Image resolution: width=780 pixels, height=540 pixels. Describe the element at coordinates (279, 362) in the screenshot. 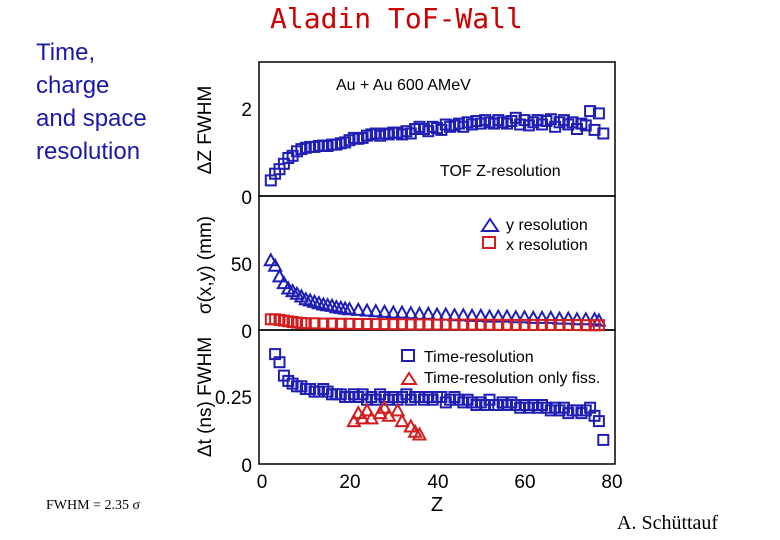

I see `bottom-square-point` at that location.